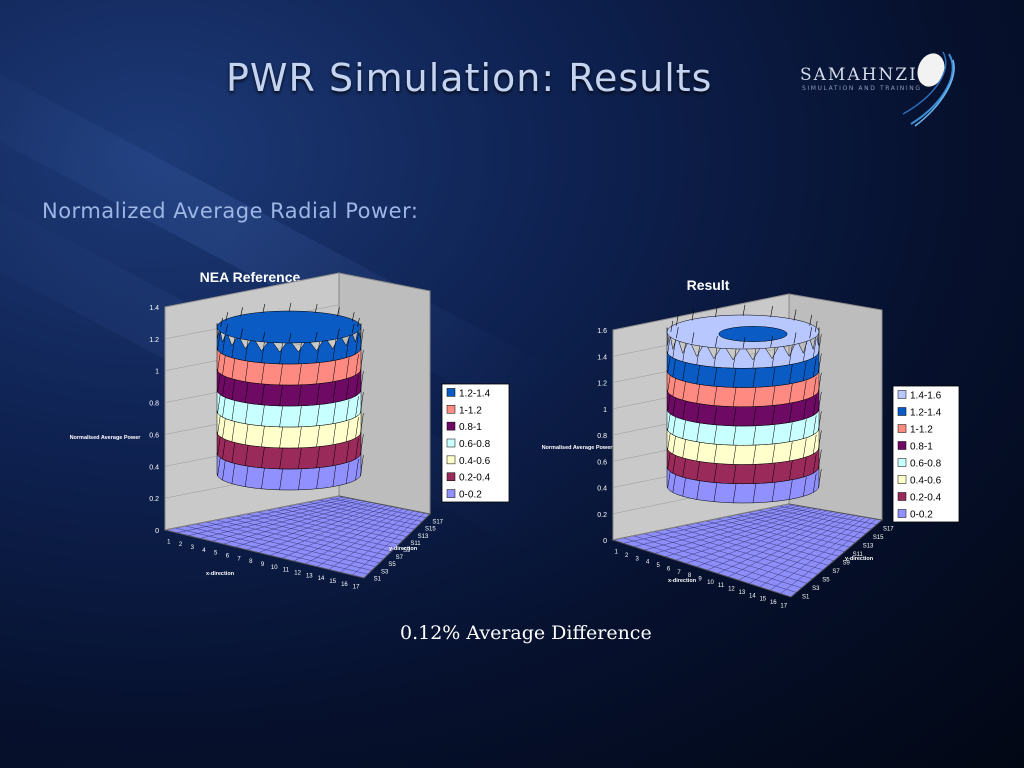 This screenshot has width=1024, height=768. What do you see at coordinates (926, 498) in the screenshot?
I see `legend-entry: 0.2-0.4` at bounding box center [926, 498].